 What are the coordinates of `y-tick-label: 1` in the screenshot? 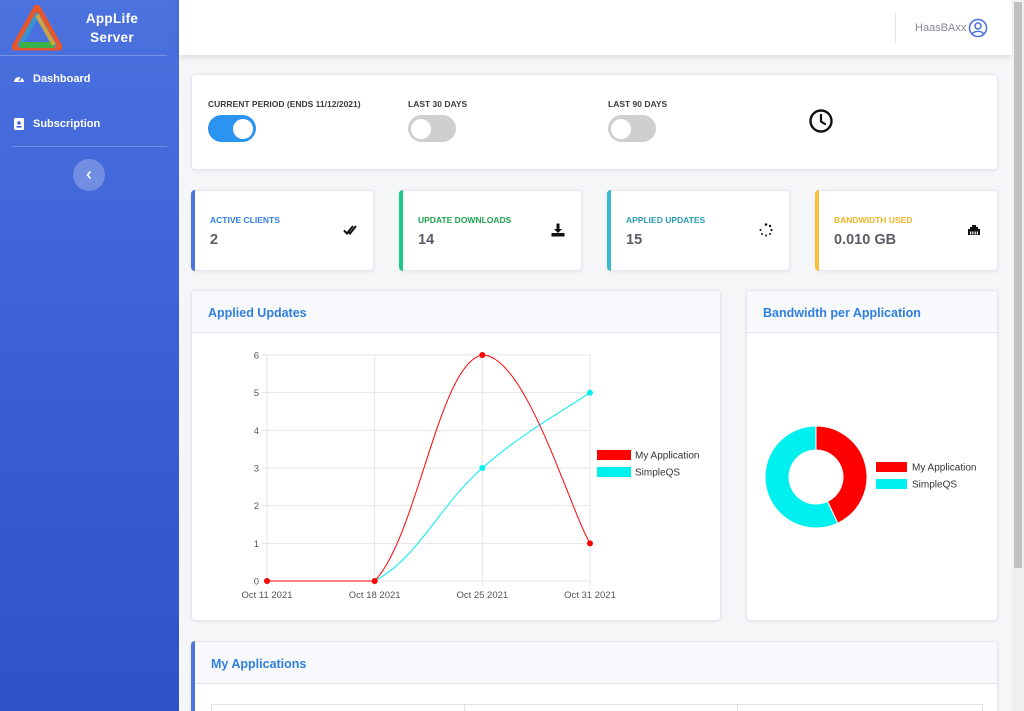 It's located at (256, 544).